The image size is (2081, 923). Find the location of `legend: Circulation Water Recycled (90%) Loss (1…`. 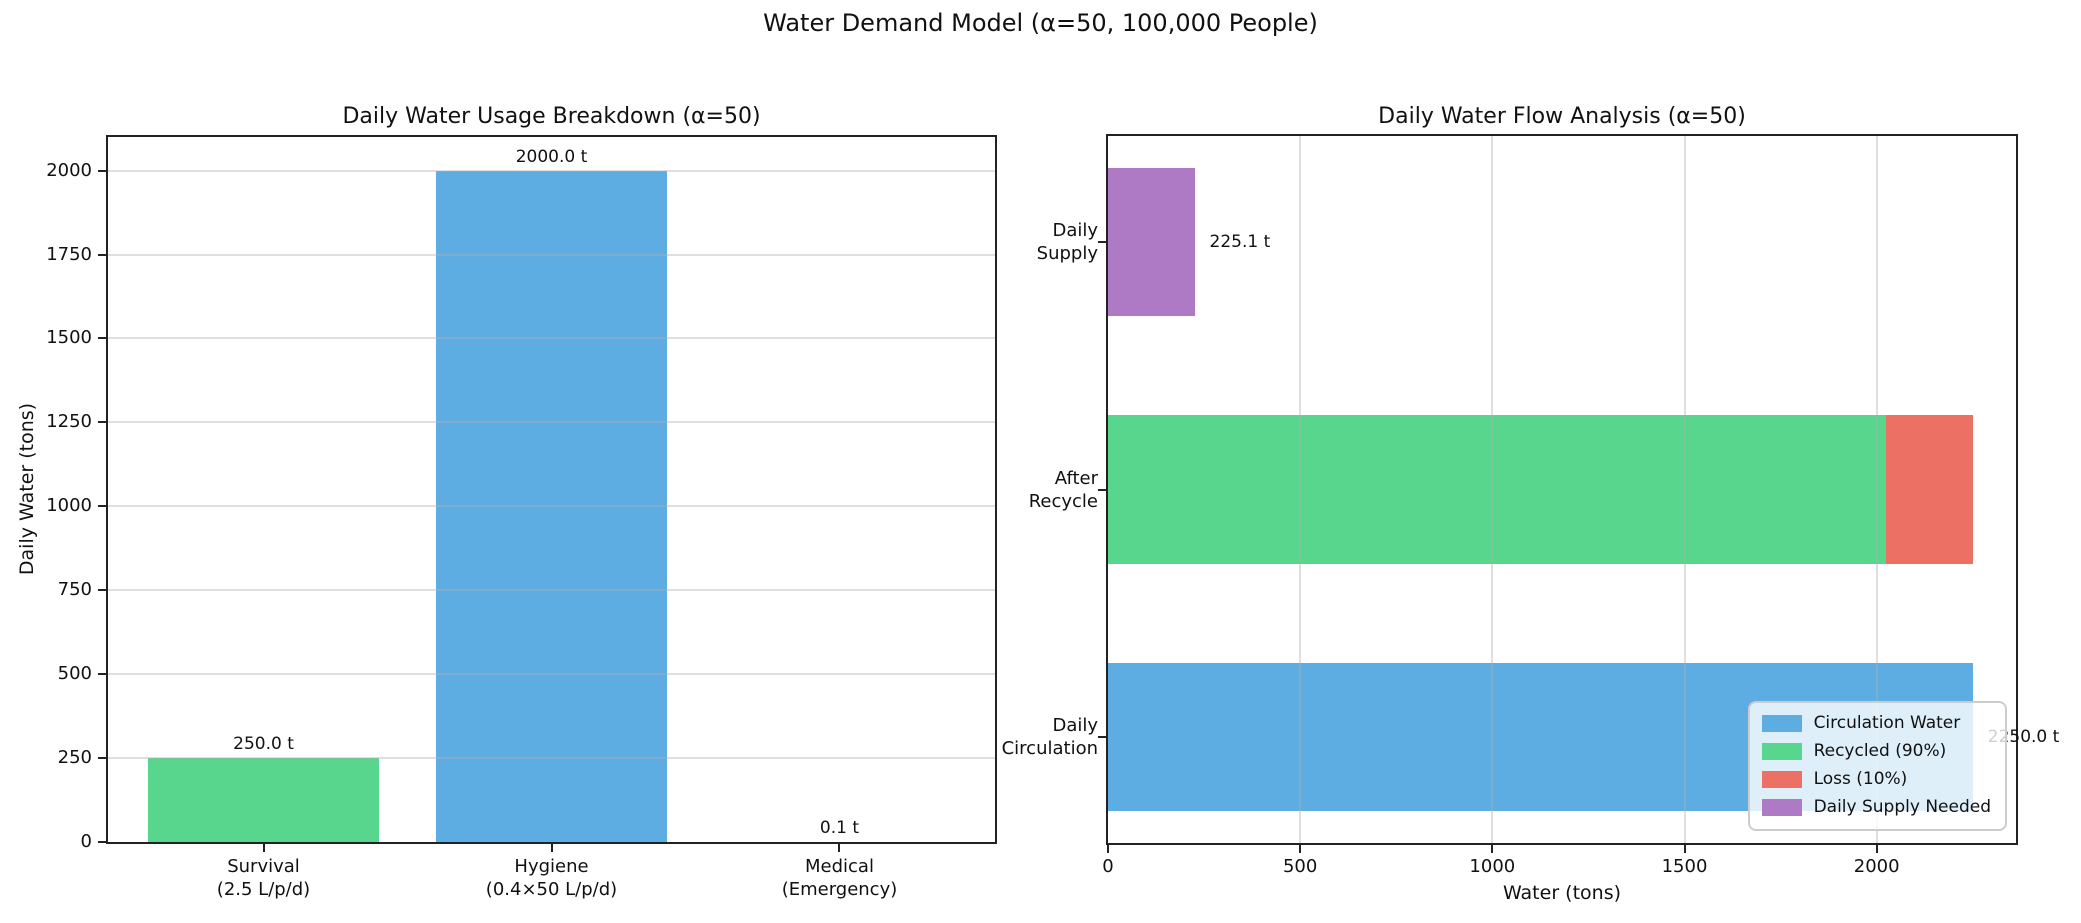

legend: Circulation Water Recycled (90%) Loss (1… is located at coordinates (1877, 766).